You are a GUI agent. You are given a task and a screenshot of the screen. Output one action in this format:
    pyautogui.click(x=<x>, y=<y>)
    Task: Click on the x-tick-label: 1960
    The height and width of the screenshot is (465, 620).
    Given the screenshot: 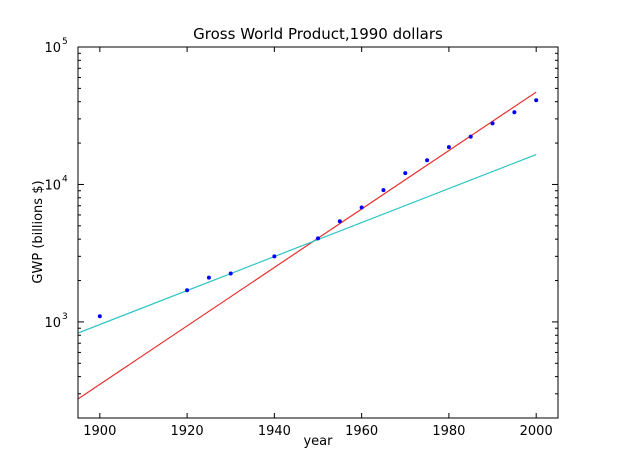 What is the action you would take?
    pyautogui.click(x=361, y=431)
    